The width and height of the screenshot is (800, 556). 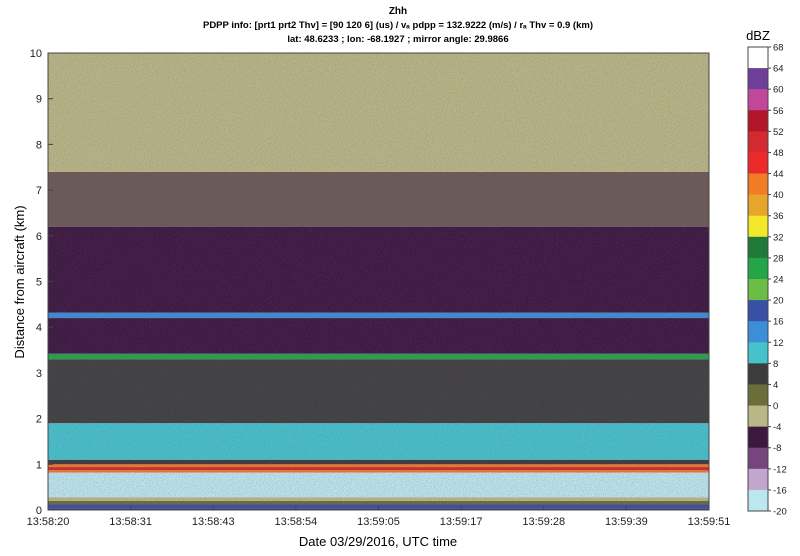 What do you see at coordinates (778, 322) in the screenshot?
I see `colorbar-tick-label: 16` at bounding box center [778, 322].